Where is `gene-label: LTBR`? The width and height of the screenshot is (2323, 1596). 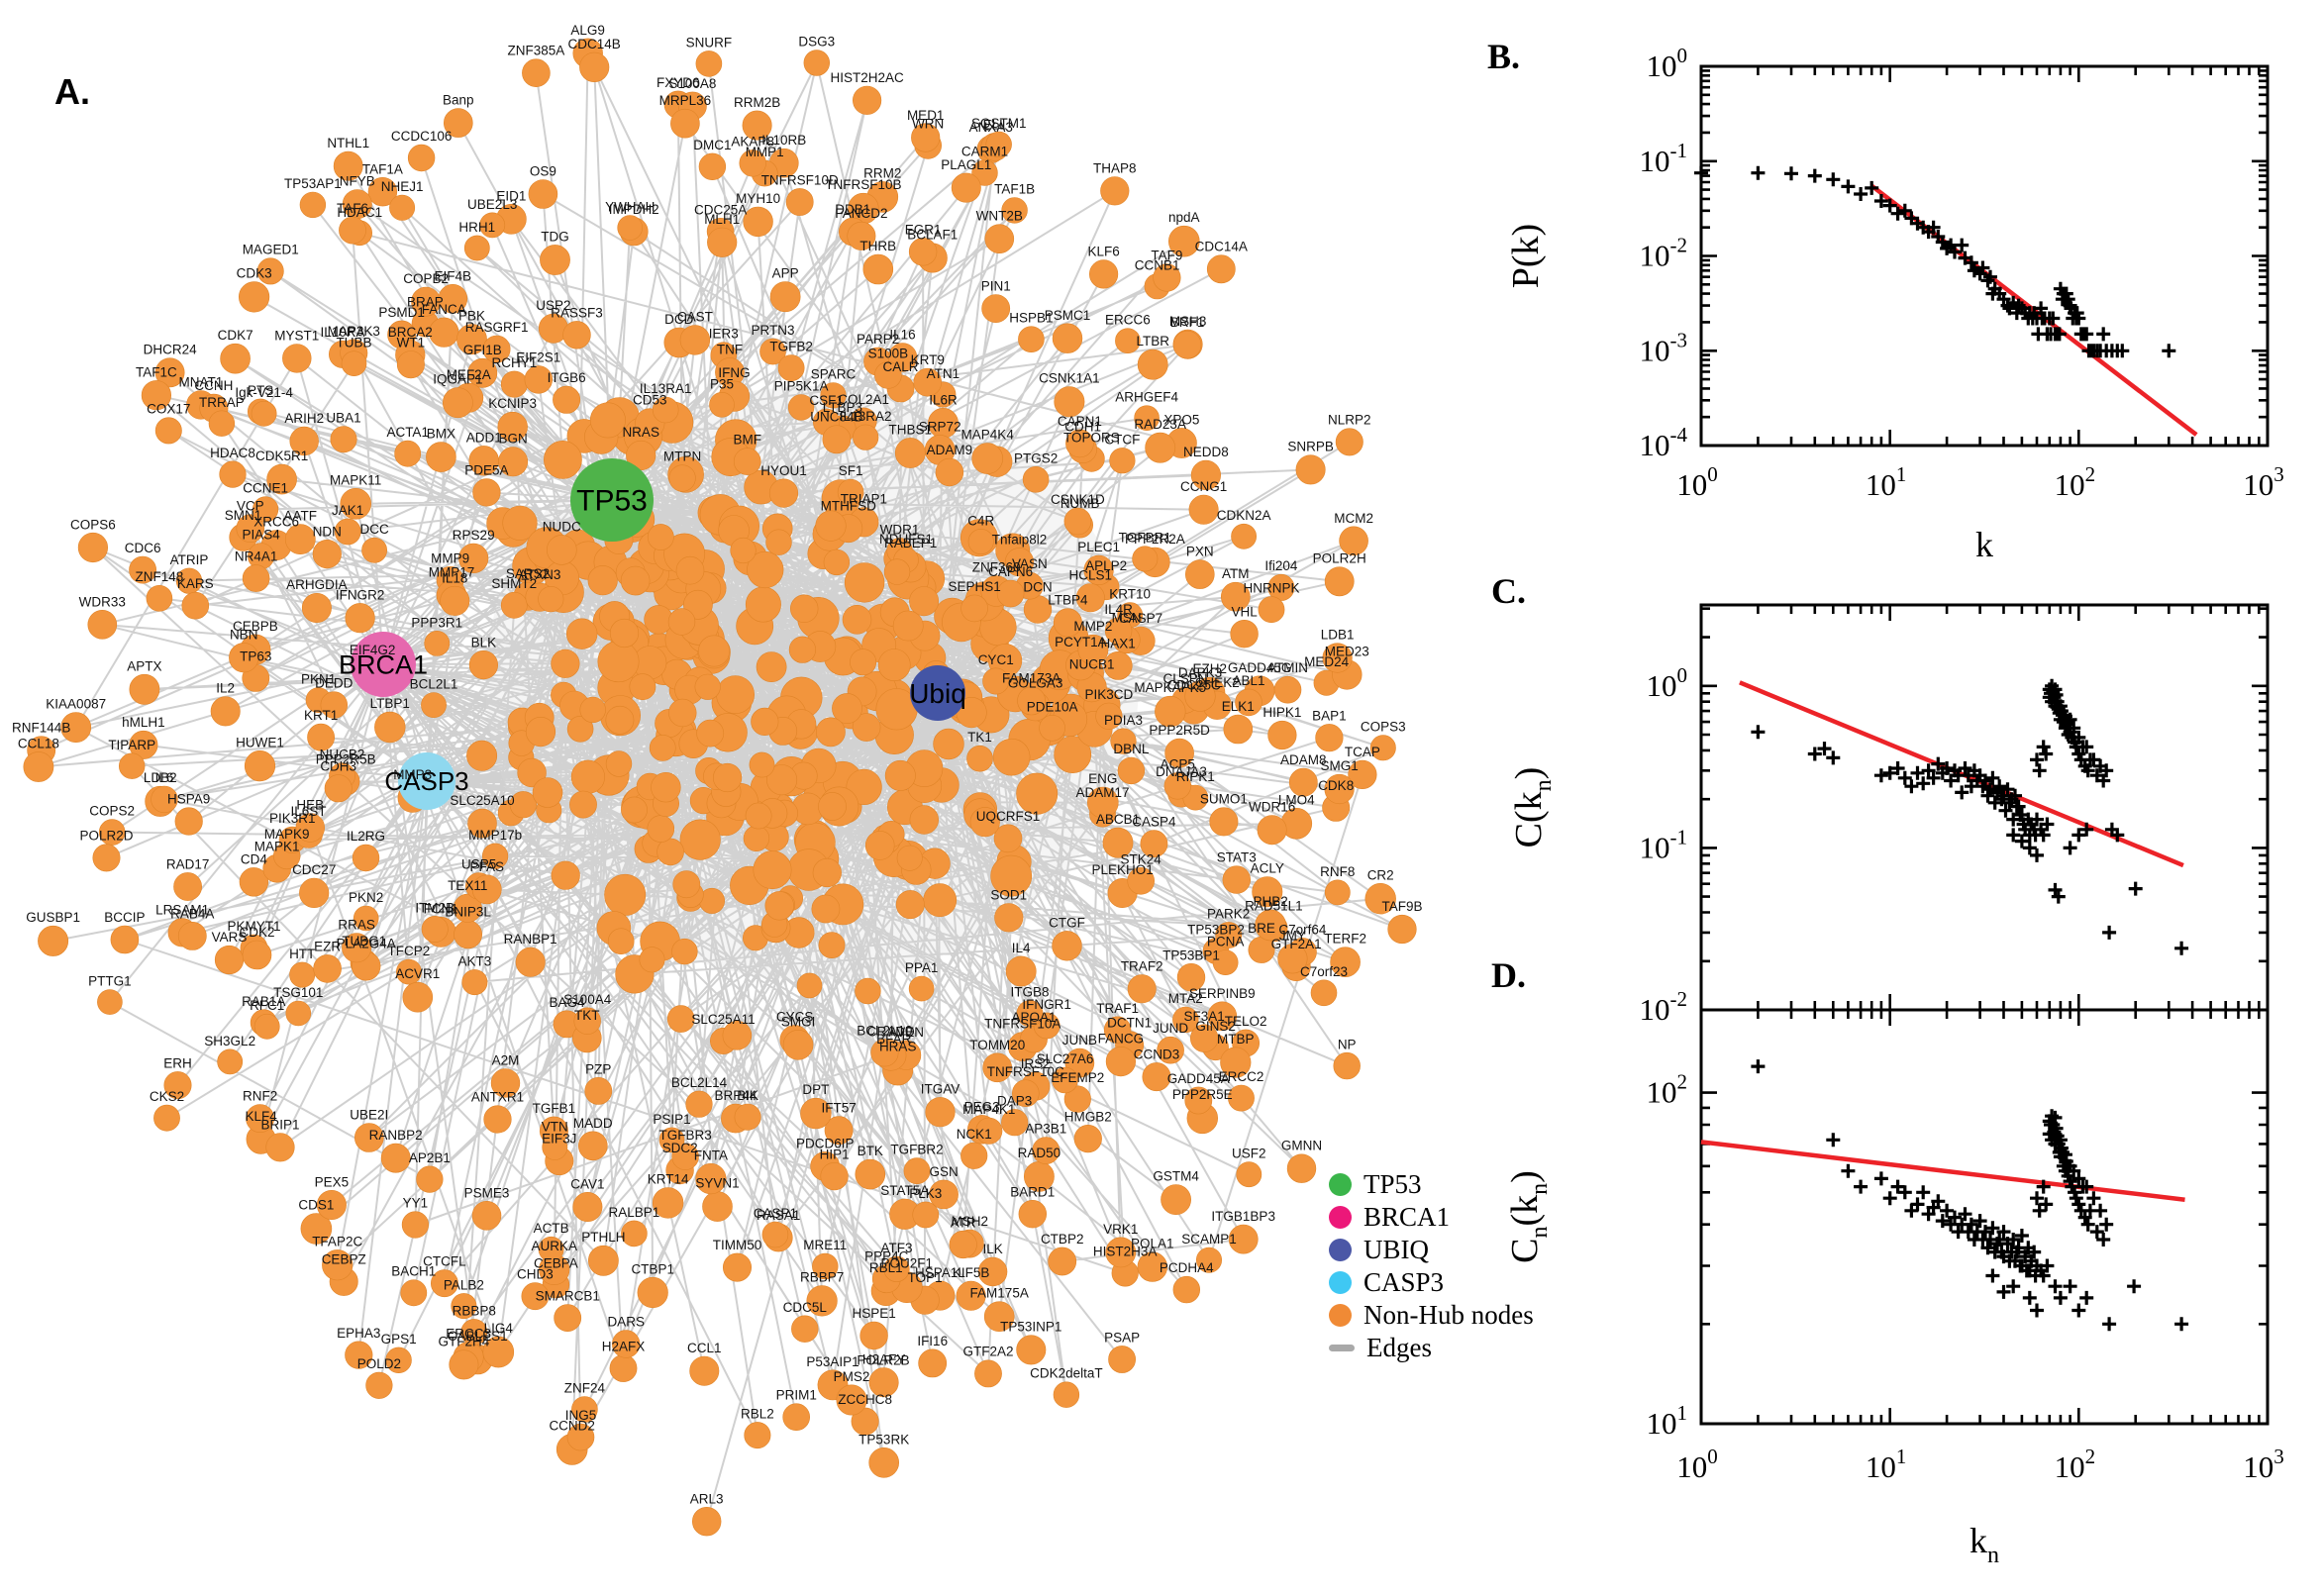
gene-label: LTBR is located at coordinates (1152, 341).